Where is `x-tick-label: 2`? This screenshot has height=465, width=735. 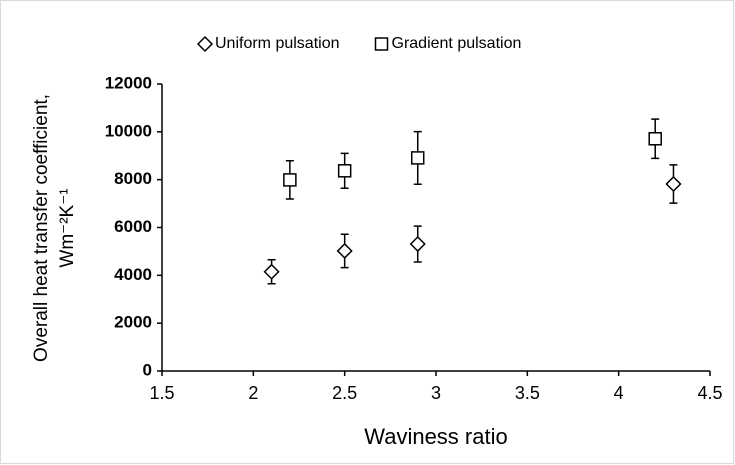 x-tick-label: 2 is located at coordinates (253, 393).